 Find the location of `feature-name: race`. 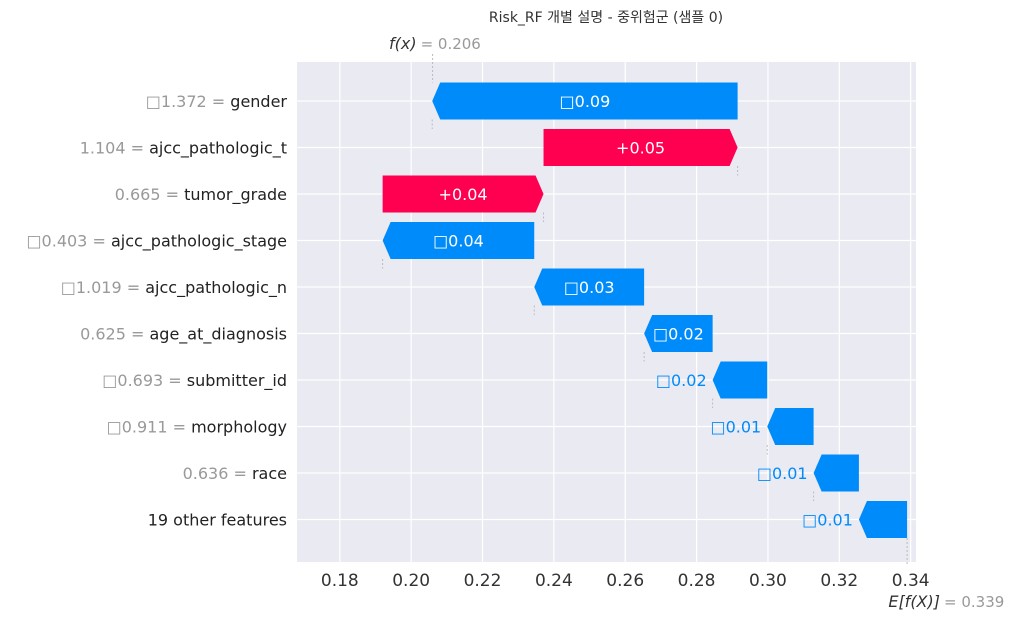

feature-name: race is located at coordinates (269, 473).